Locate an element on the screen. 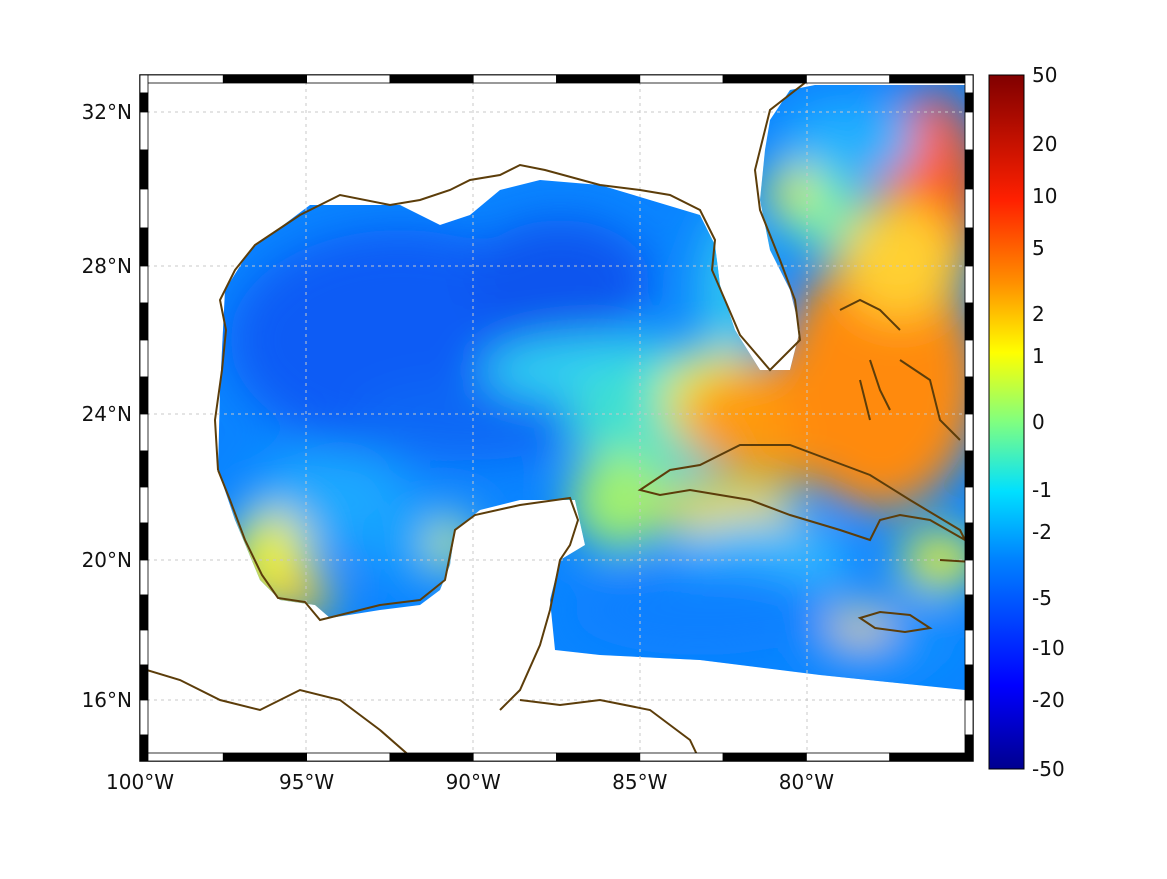  lat-tick-label: 24°N is located at coordinates (106, 414).